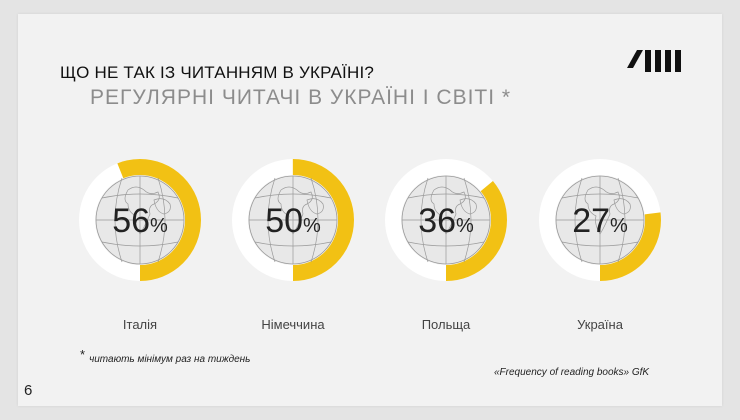 The height and width of the screenshot is (420, 740). I want to click on donut-value-label: 36%, so click(446, 221).